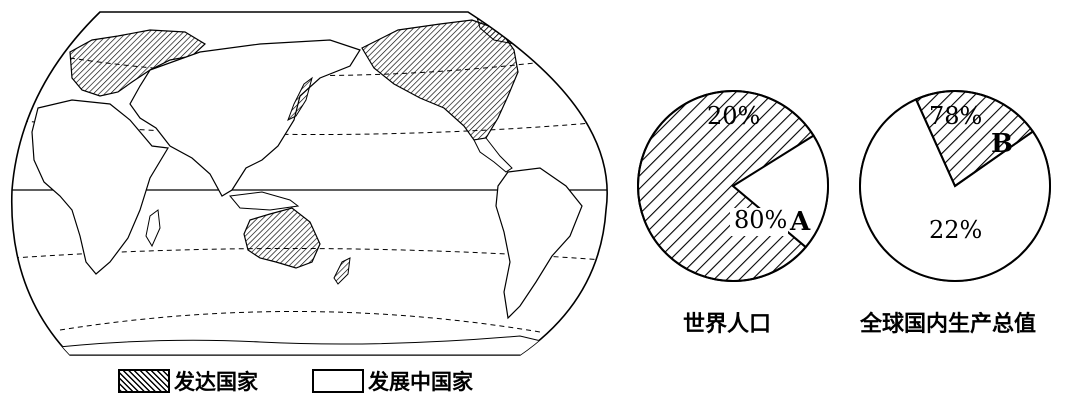 This screenshot has width=1091, height=401. Describe the element at coordinates (245, 118) in the screenshot. I see `asia-landmass` at that location.